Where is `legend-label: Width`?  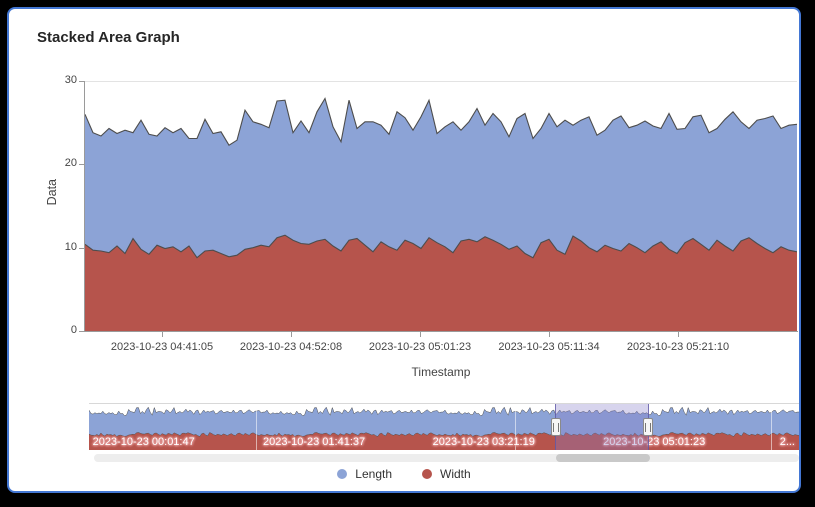
legend-label: Width is located at coordinates (455, 474).